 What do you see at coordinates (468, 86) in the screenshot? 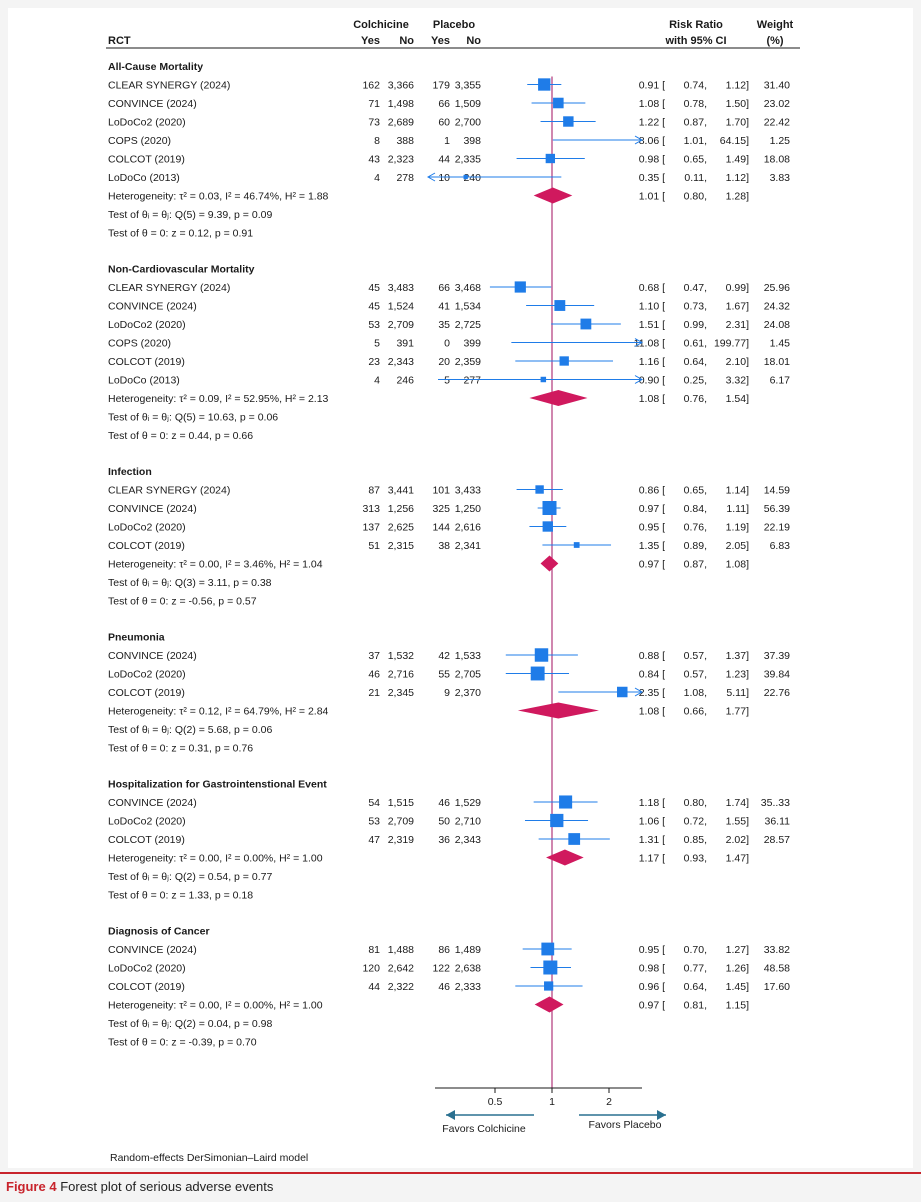
I see `section-0-study-0-placebo-no: 3,355` at bounding box center [468, 86].